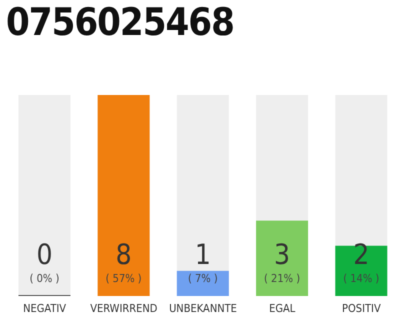 Image resolution: width=410 pixels, height=320 pixels. What do you see at coordinates (203, 278) in the screenshot?
I see `annotation: ( 7% )` at bounding box center [203, 278].